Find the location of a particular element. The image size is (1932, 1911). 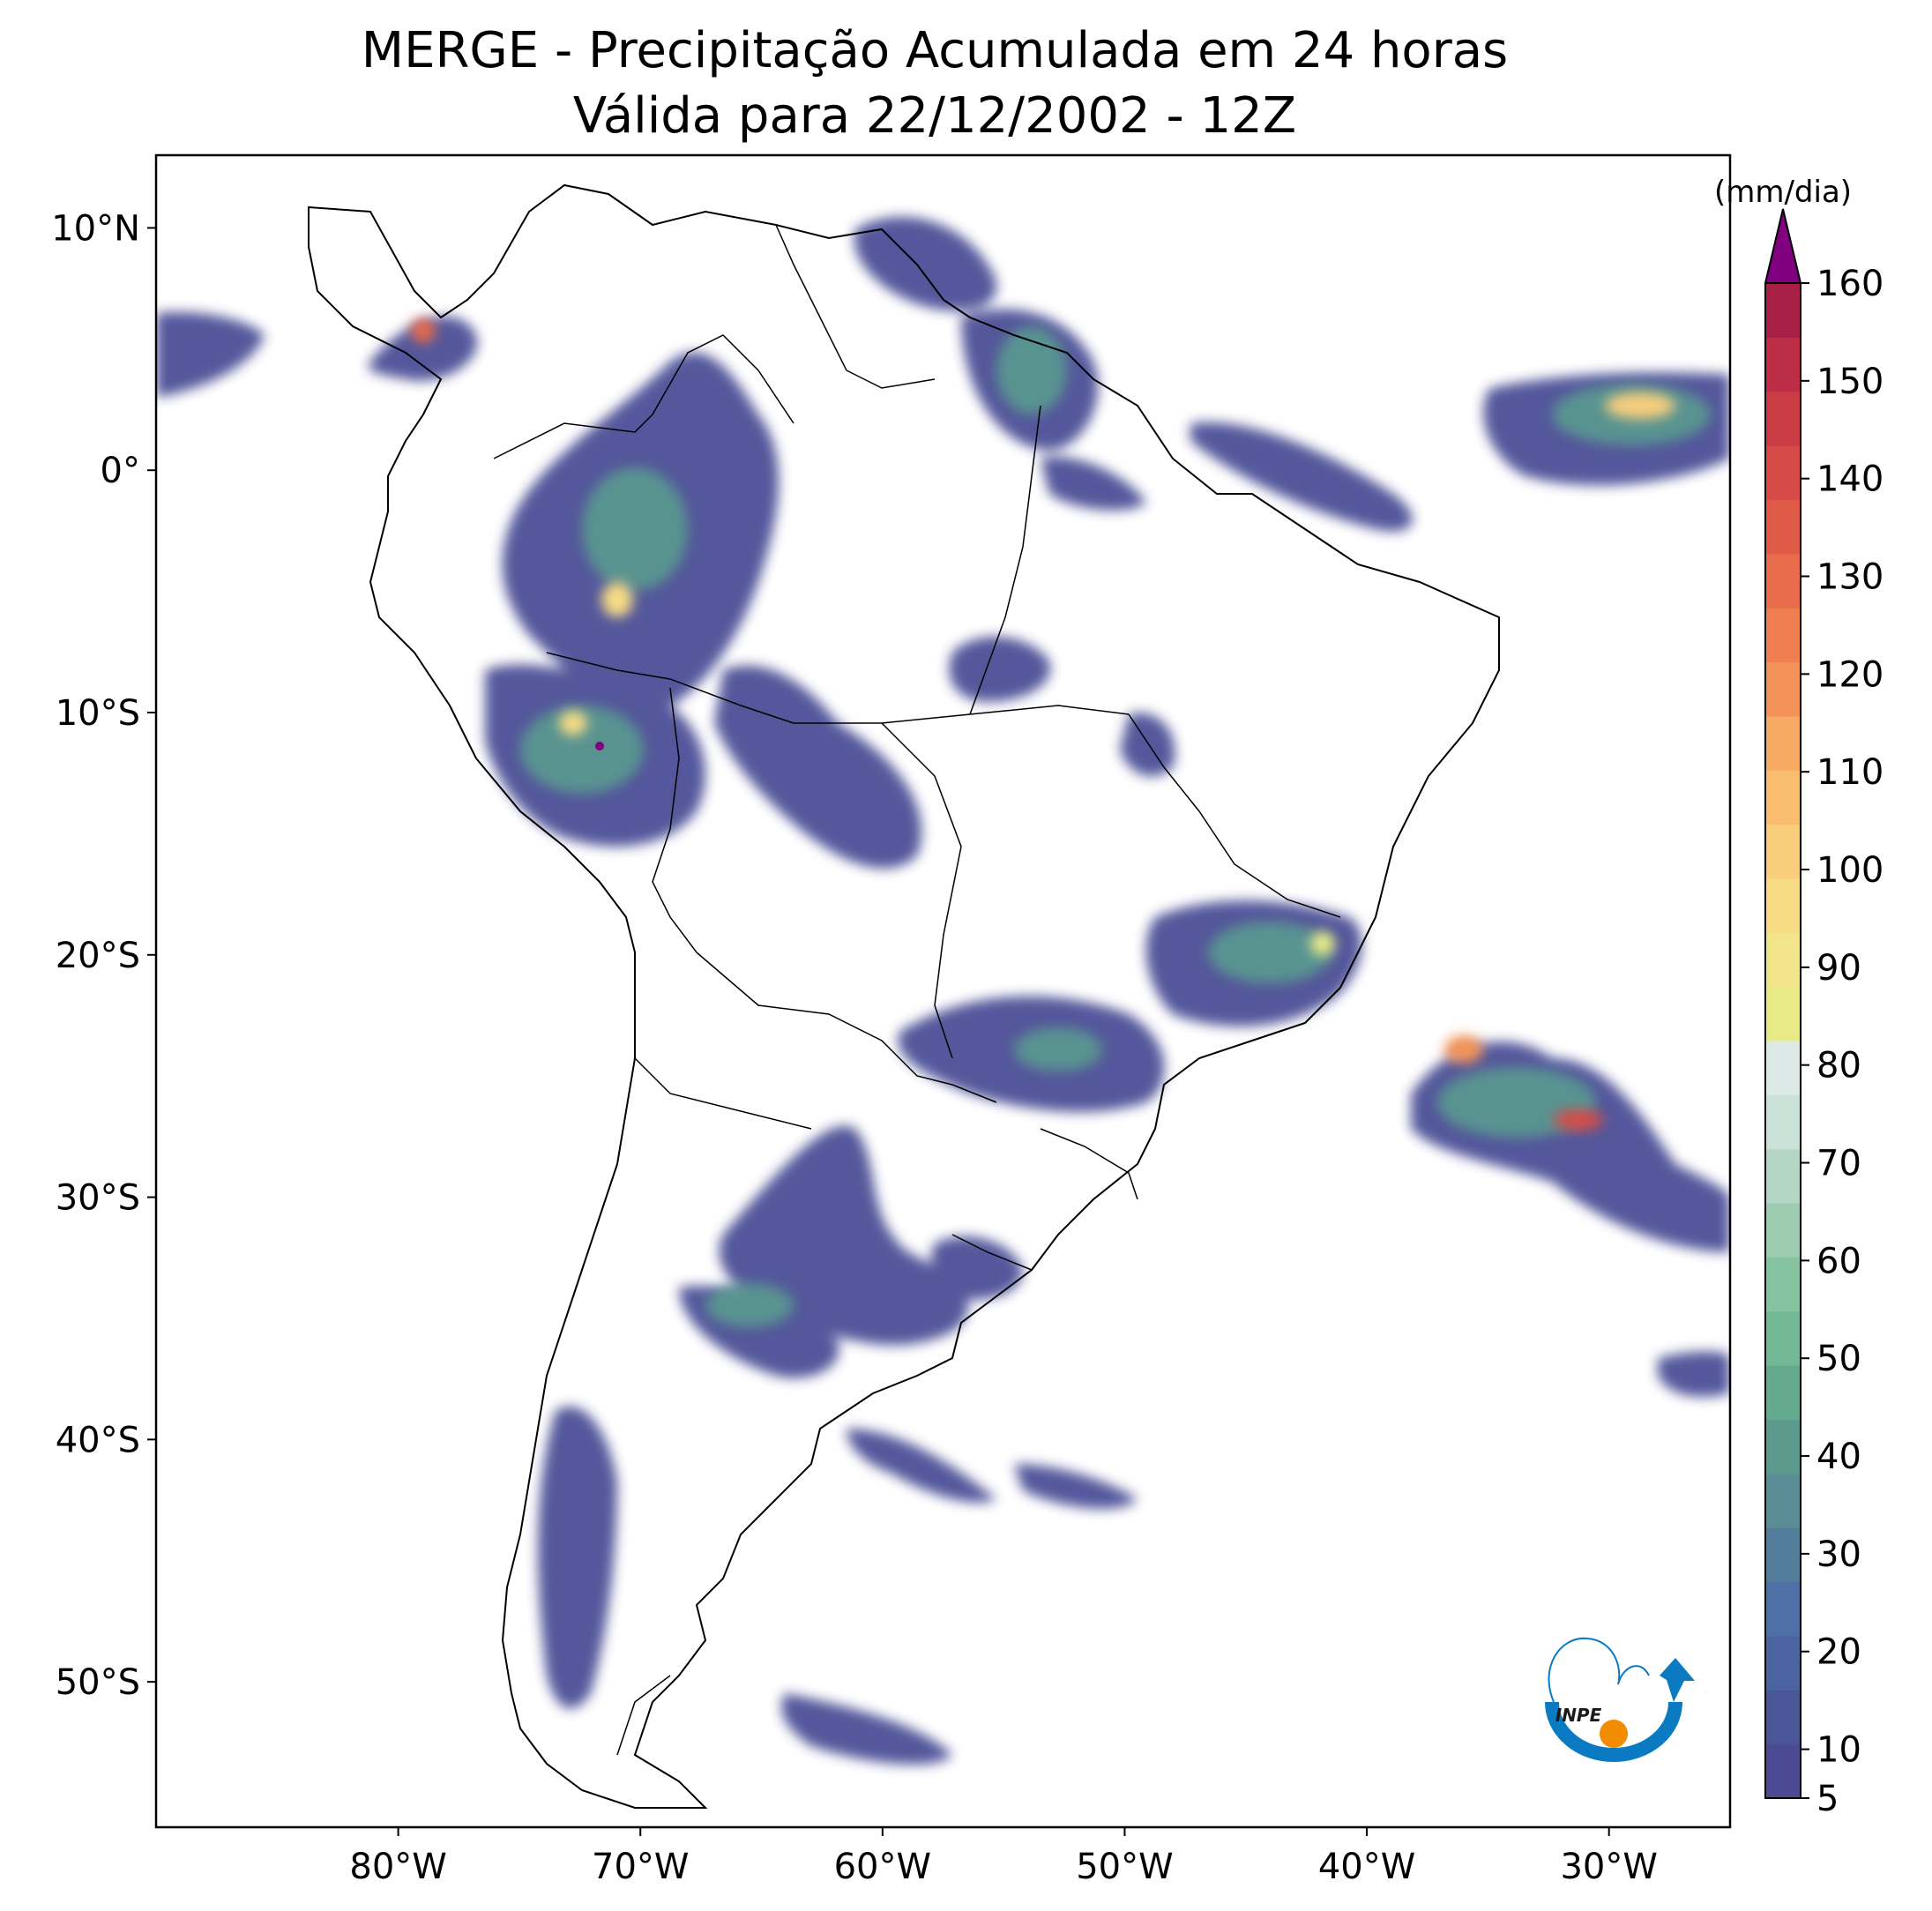

inpe-logo: INPE is located at coordinates (1620, 1700).